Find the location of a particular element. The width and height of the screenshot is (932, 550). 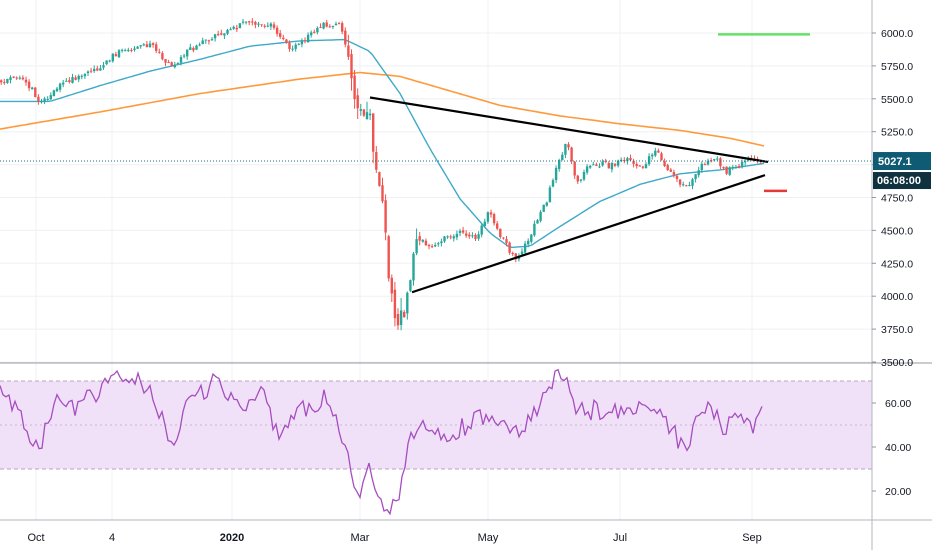

upper-trendline is located at coordinates (569, 130).